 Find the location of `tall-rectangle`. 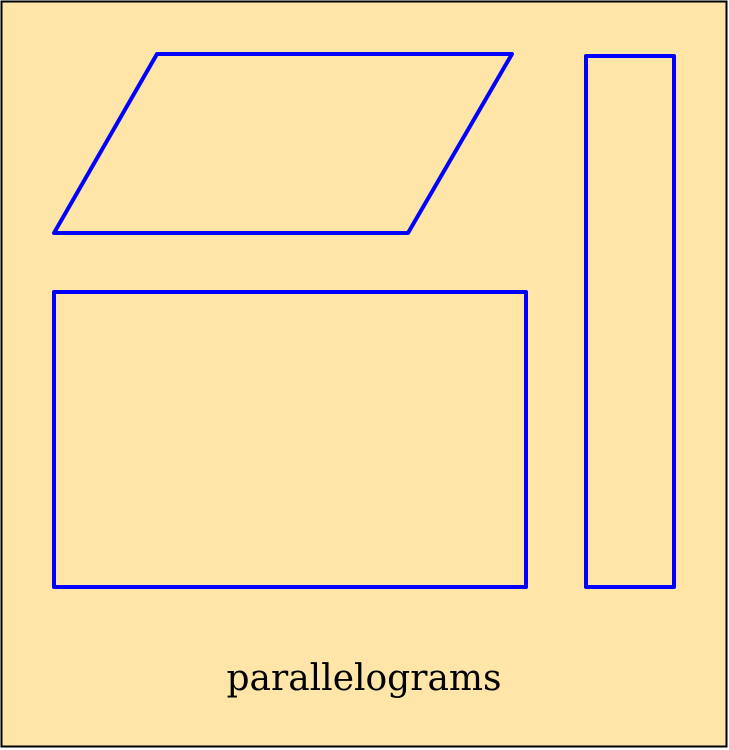

tall-rectangle is located at coordinates (630, 321).